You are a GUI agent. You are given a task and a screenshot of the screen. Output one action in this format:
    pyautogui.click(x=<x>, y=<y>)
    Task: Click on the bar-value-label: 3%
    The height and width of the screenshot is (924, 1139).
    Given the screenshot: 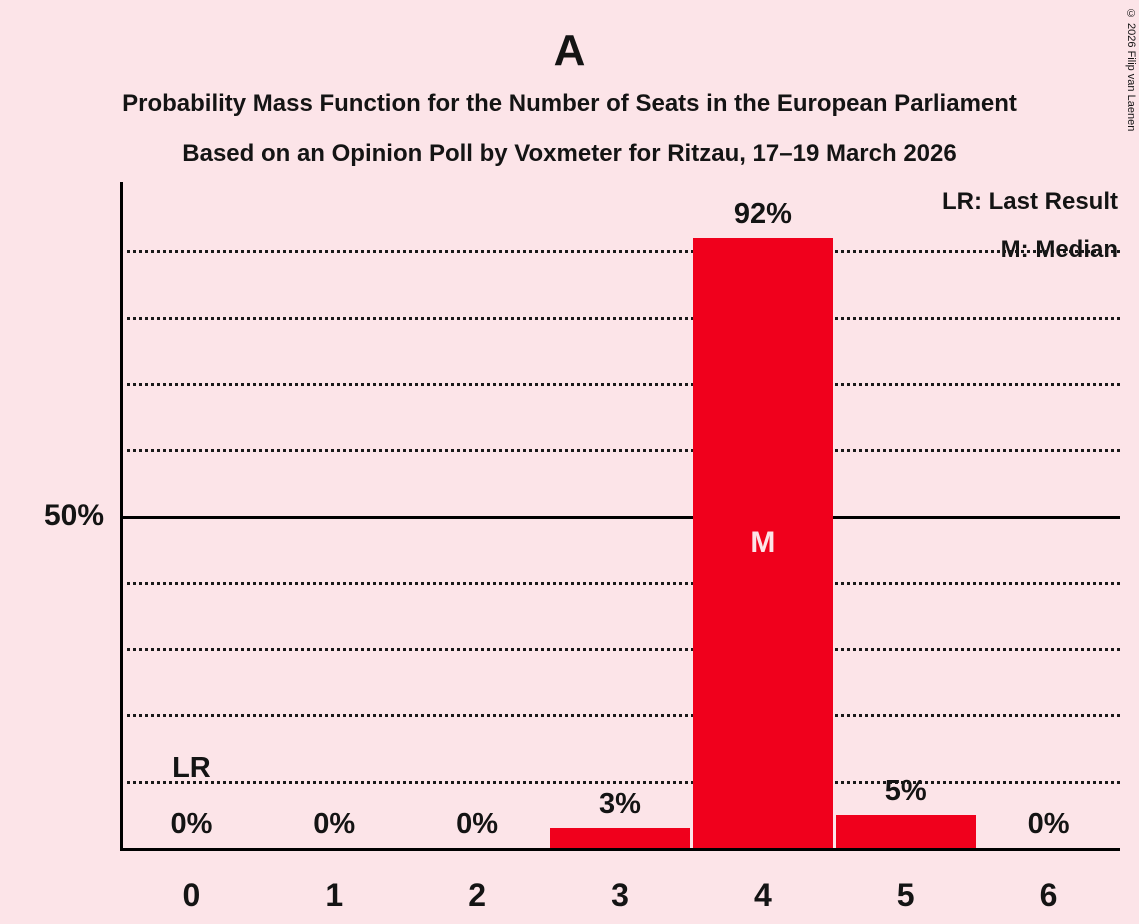 What is the action you would take?
    pyautogui.click(x=620, y=804)
    